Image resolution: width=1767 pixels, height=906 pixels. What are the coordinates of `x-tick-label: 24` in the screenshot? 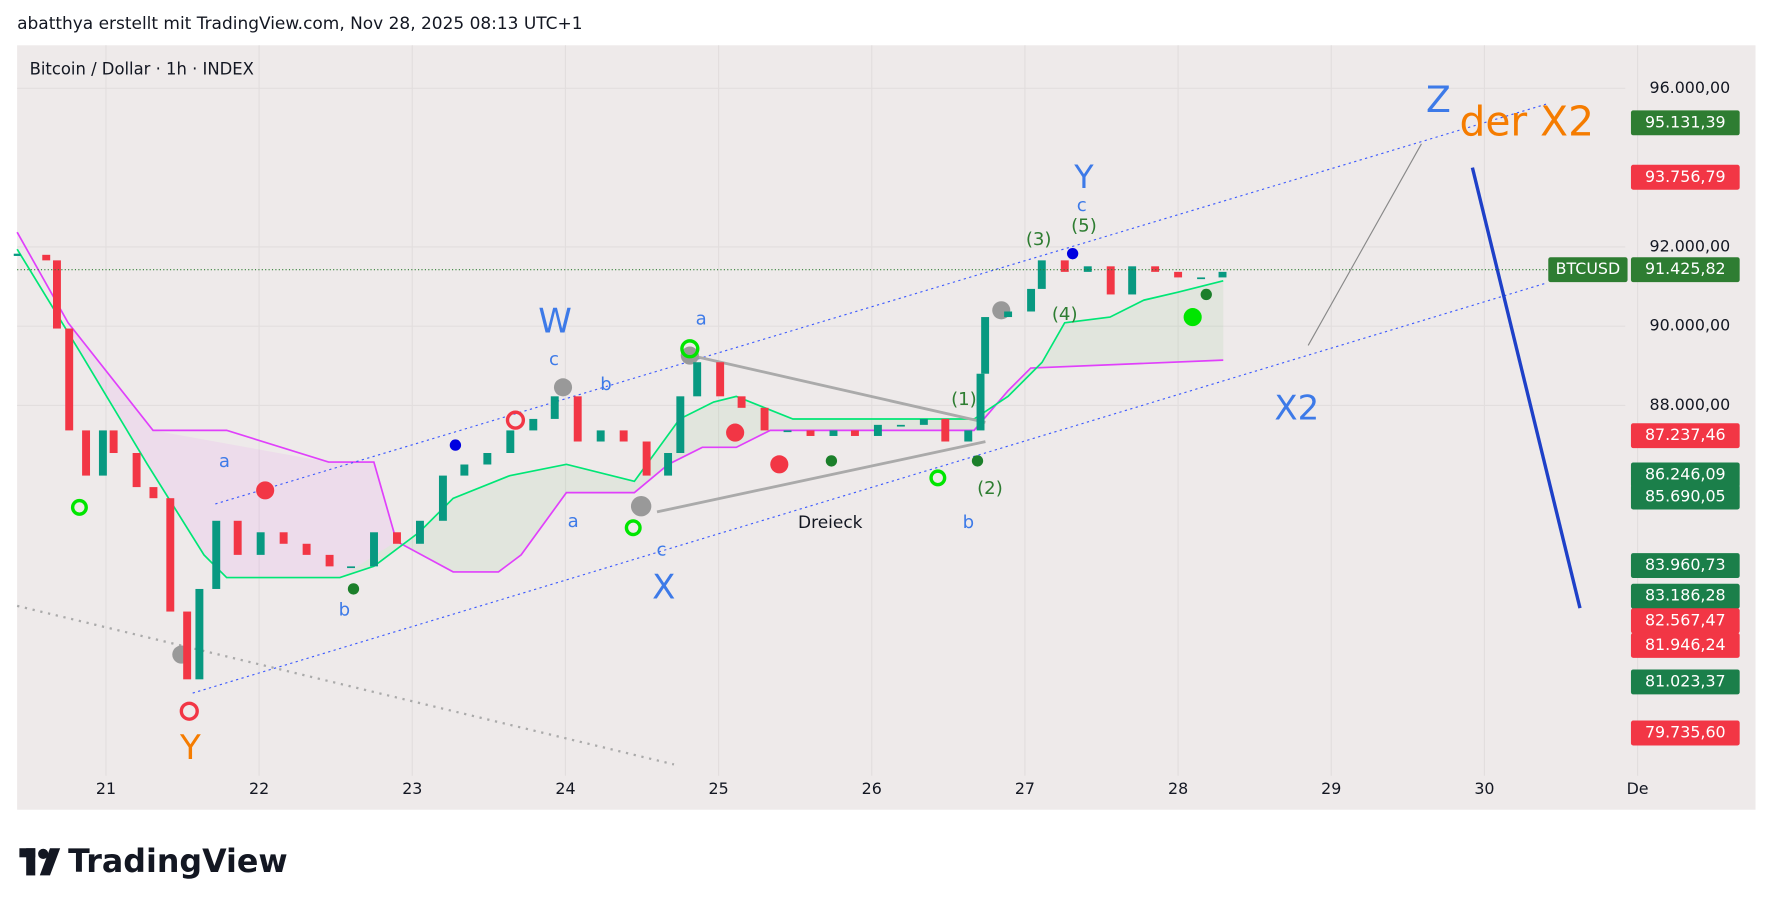 It's located at (565, 788).